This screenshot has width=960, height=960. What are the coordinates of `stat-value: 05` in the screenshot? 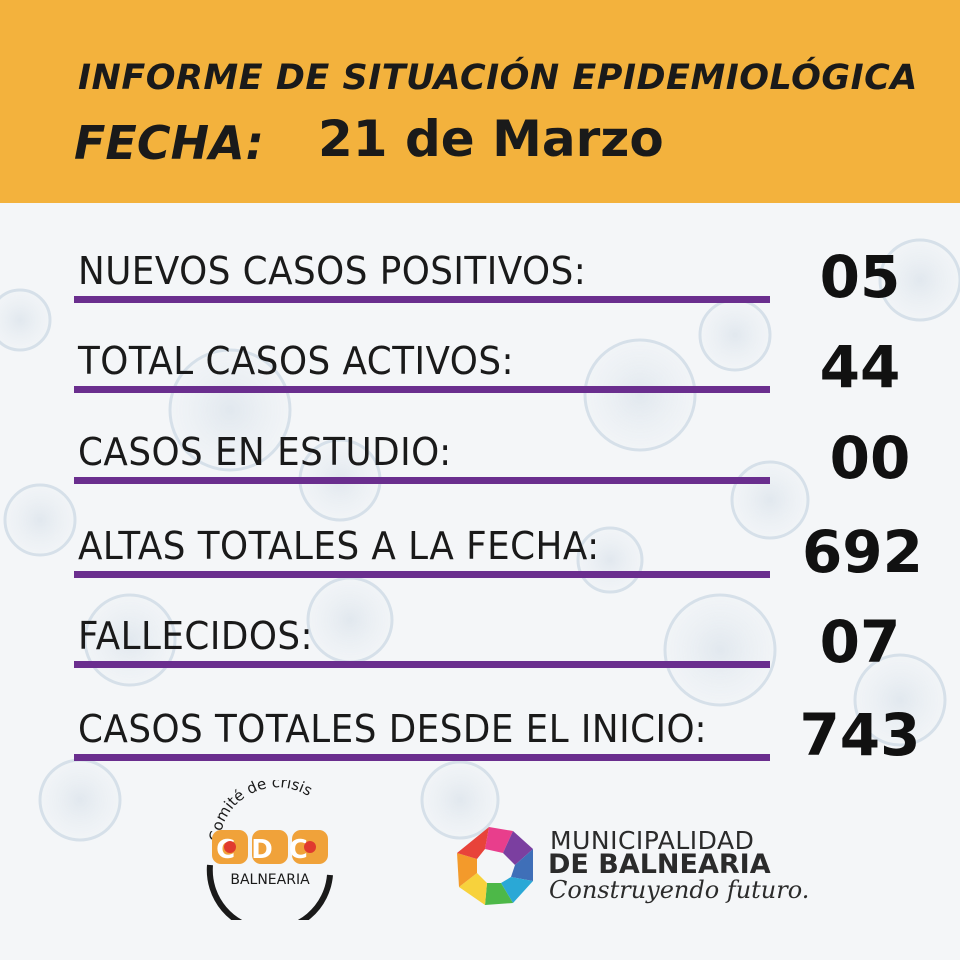 It's located at (860, 277).